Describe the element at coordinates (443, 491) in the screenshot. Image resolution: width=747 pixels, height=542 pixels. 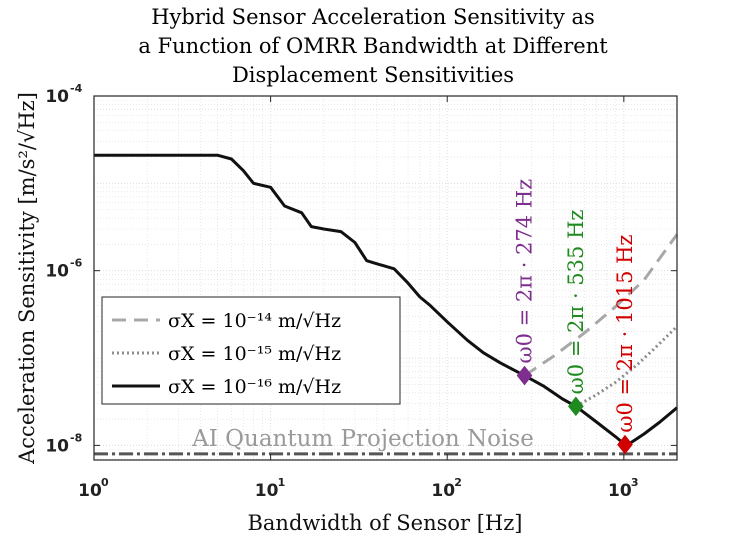
I see `x-tick-label-2: 10` at that location.